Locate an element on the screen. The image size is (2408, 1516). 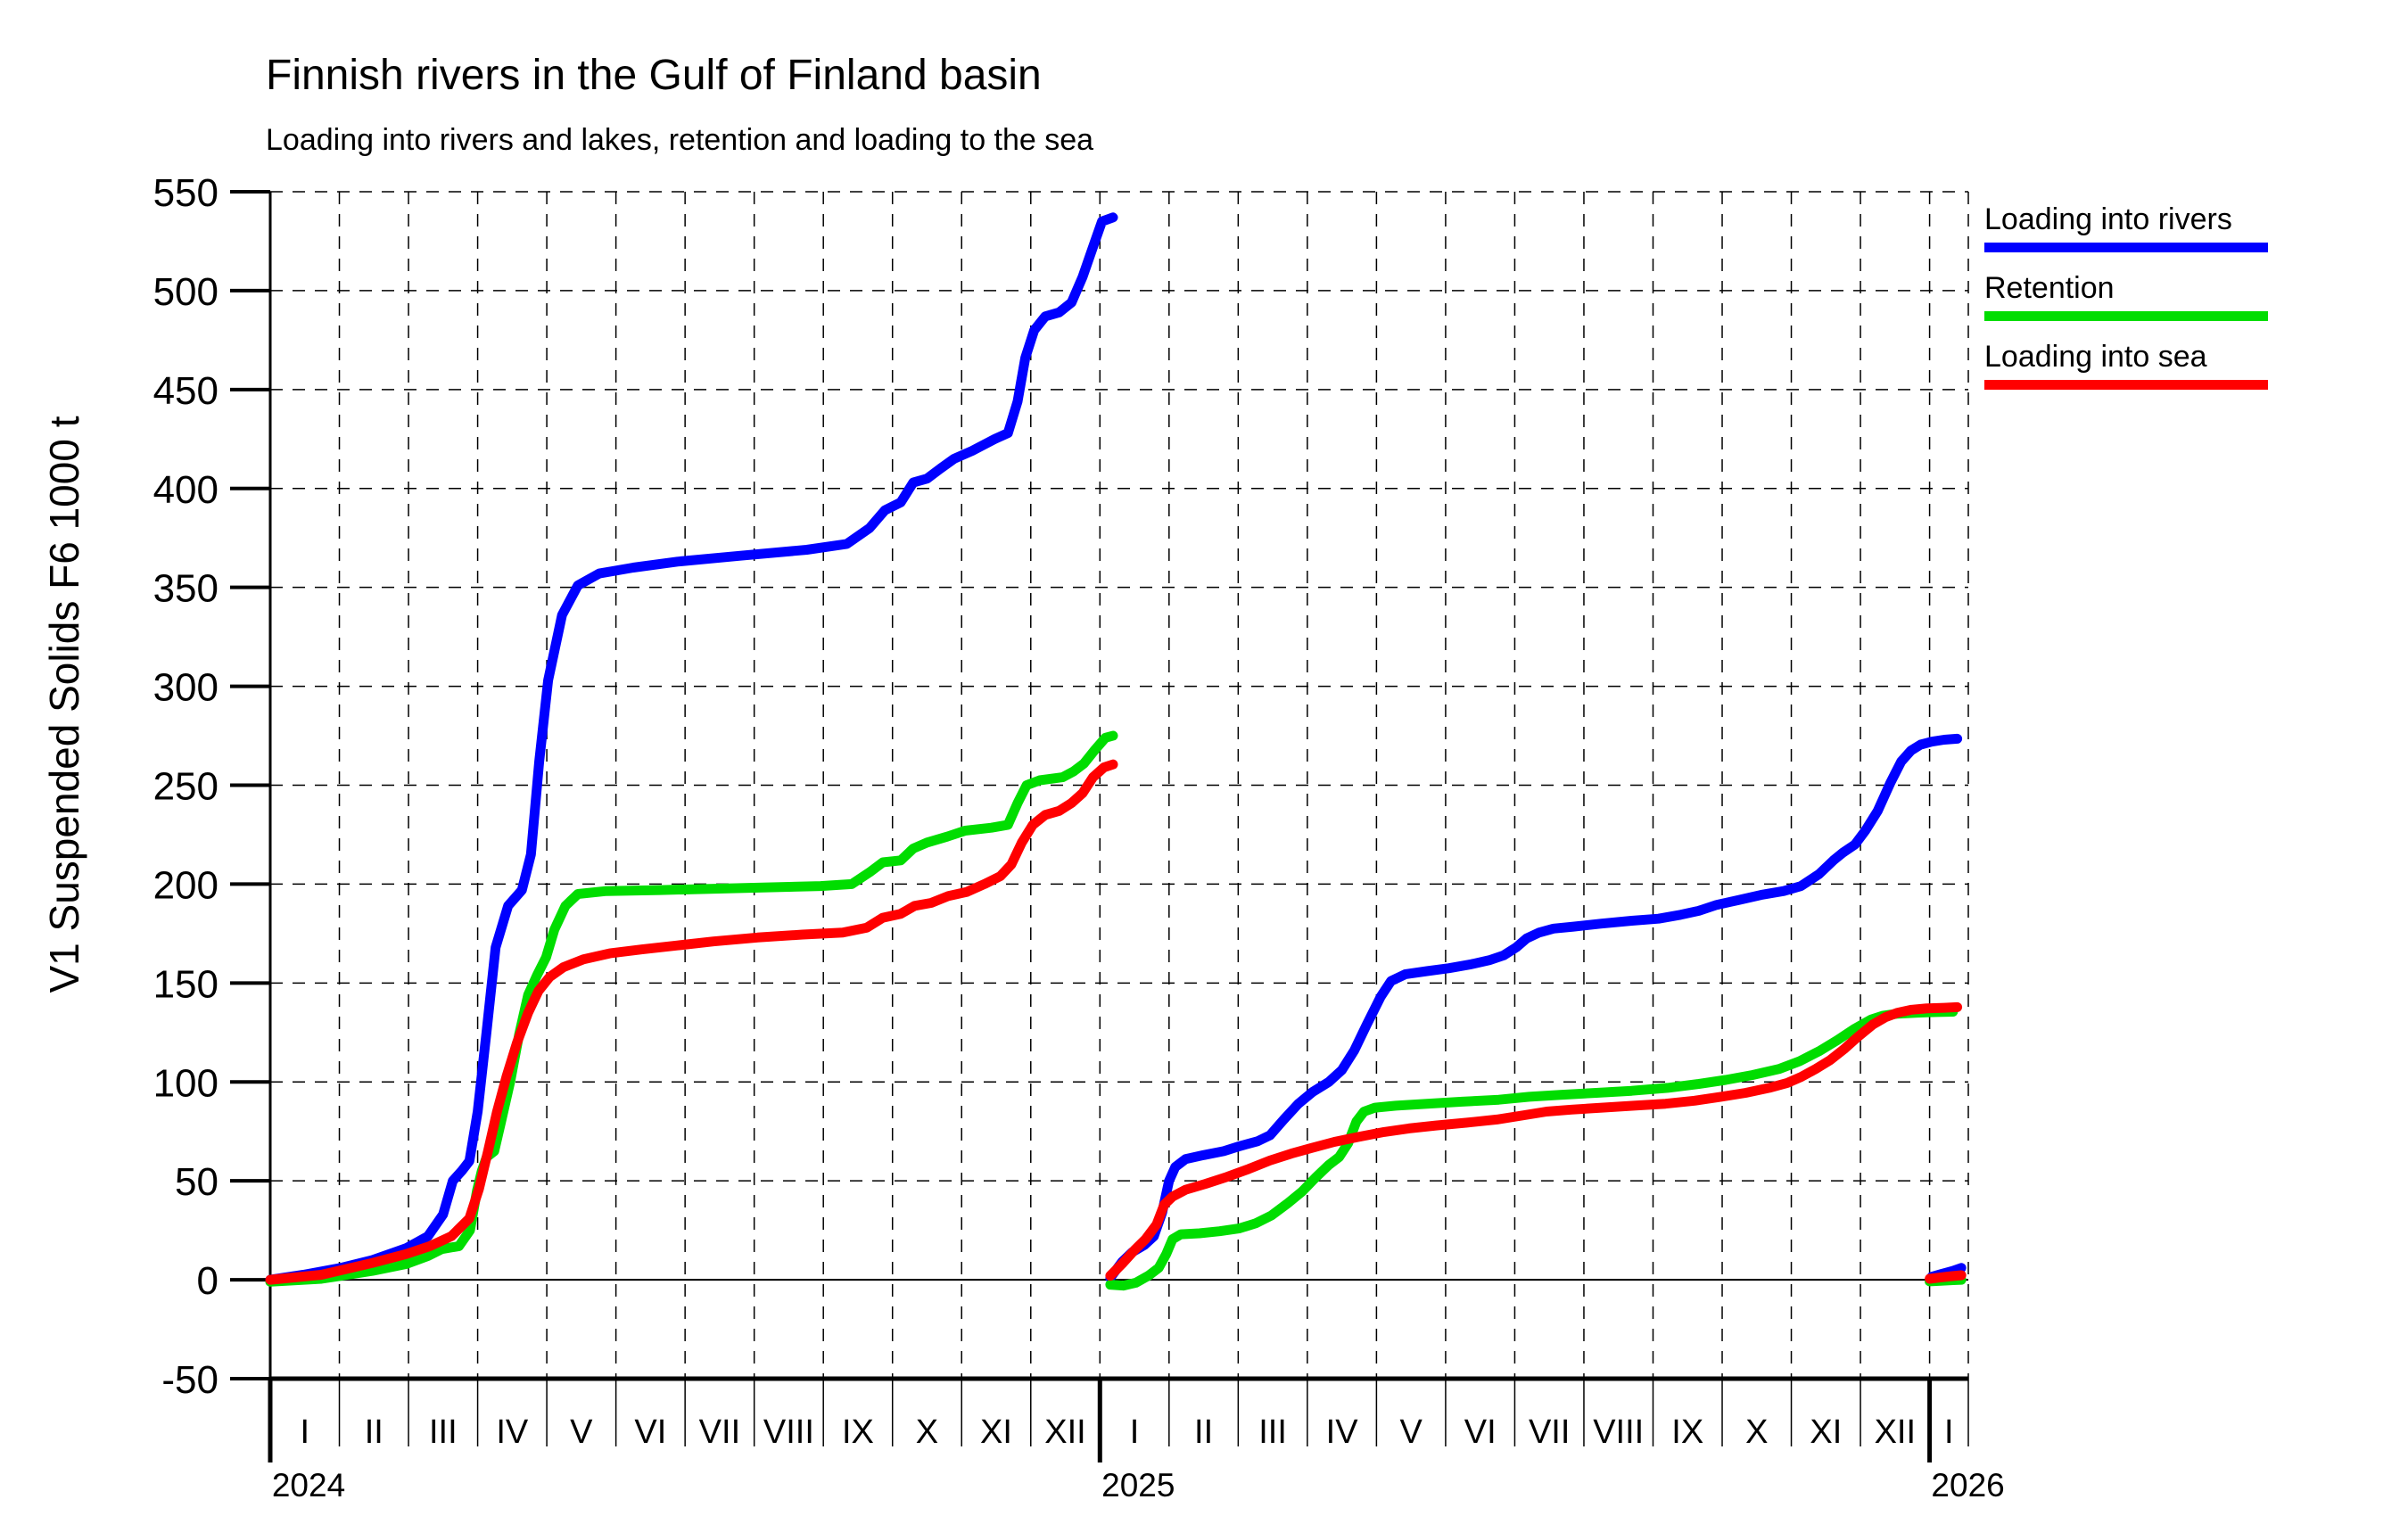
legend-label: Retention is located at coordinates (2049, 288).